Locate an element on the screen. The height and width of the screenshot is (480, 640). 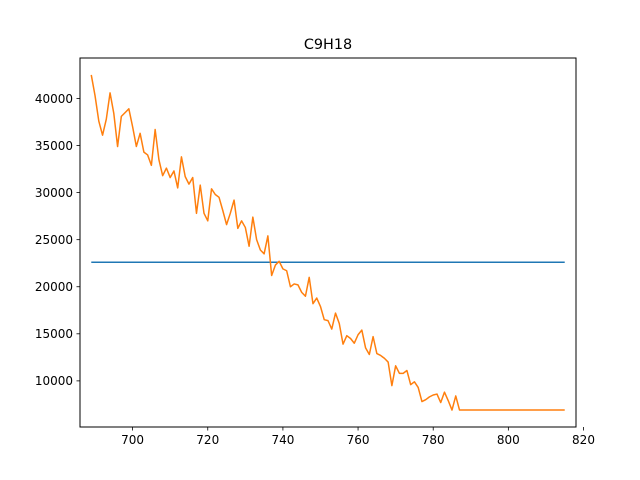
x-tick-label: 780 is located at coordinates (433, 440).